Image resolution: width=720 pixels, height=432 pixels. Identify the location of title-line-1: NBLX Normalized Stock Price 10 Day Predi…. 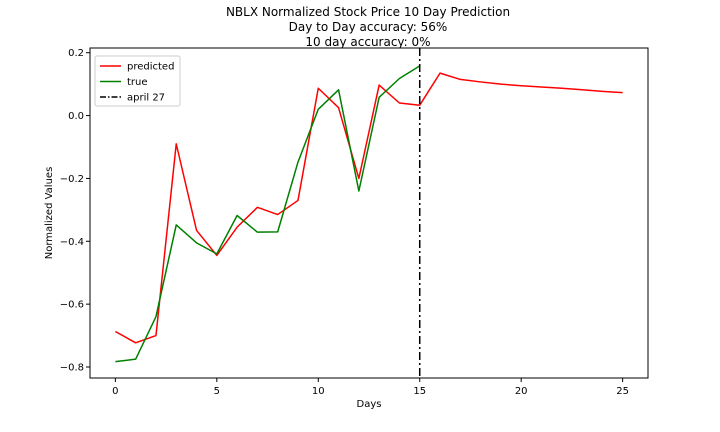
(368, 12).